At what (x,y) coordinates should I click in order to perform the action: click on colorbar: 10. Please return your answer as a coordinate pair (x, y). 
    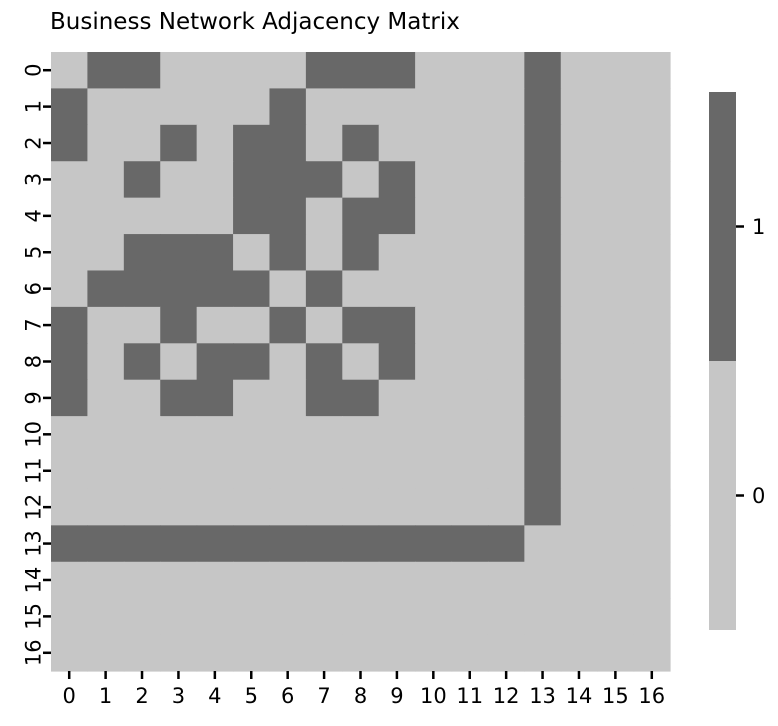
    Looking at the image, I should click on (737, 361).